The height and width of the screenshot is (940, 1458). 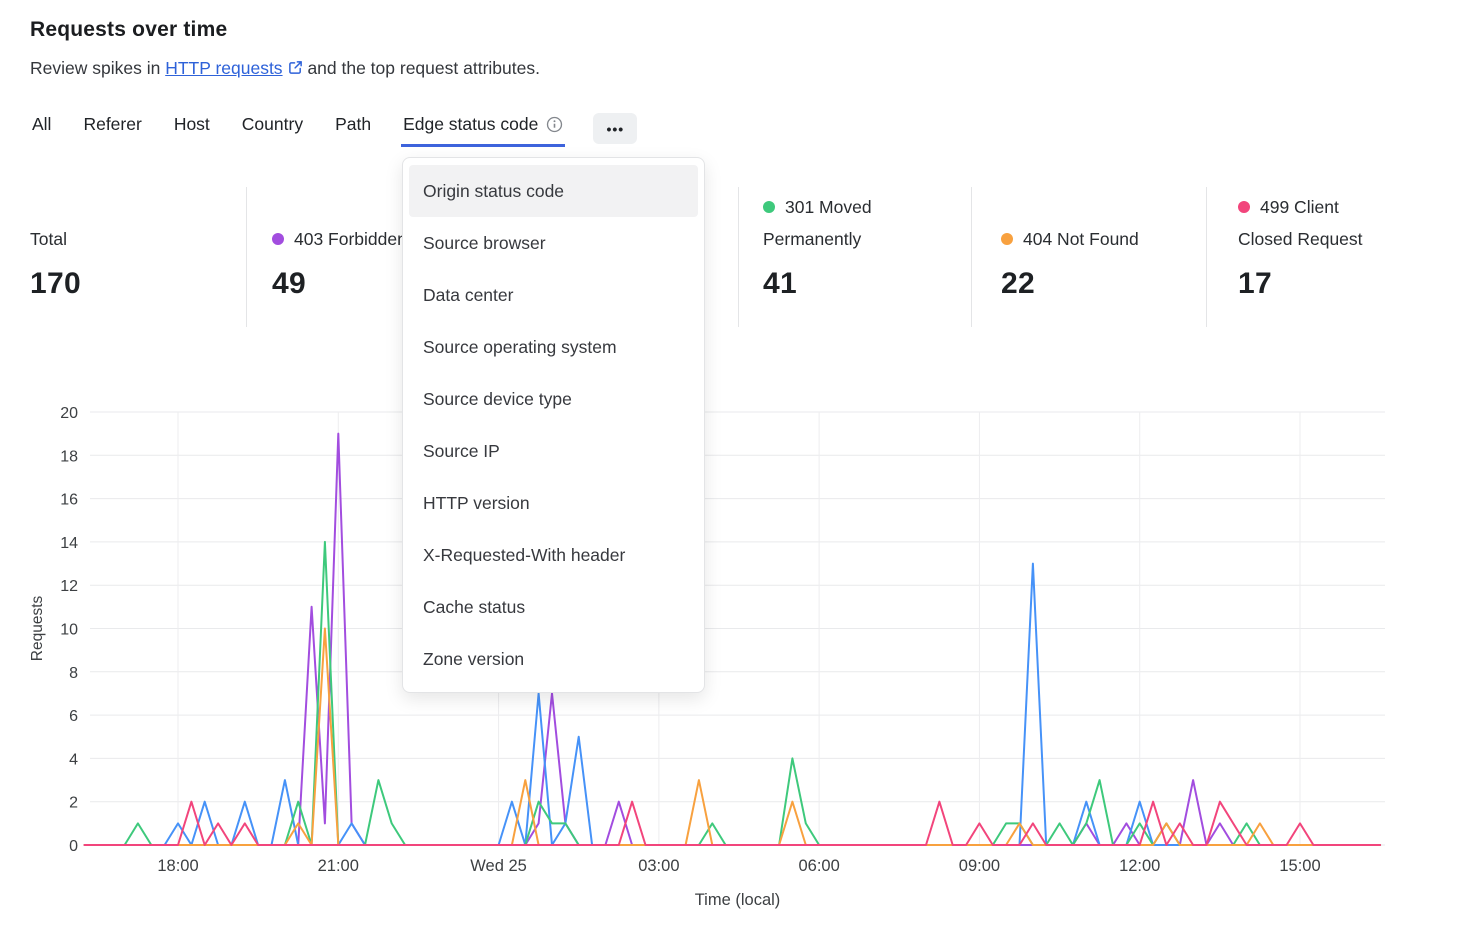 What do you see at coordinates (1070, 239) in the screenshot?
I see `stat-label: 404 Not Found` at bounding box center [1070, 239].